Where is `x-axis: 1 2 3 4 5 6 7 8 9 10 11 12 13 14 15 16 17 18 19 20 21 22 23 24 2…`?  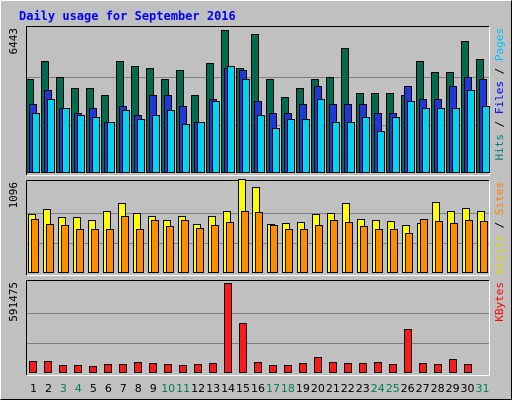
x-axis: 1 2 3 4 5 6 7 8 9 10 11 12 13 14 15 16 17 18 19 20 21 22 23 24 2… is located at coordinates (260, 388).